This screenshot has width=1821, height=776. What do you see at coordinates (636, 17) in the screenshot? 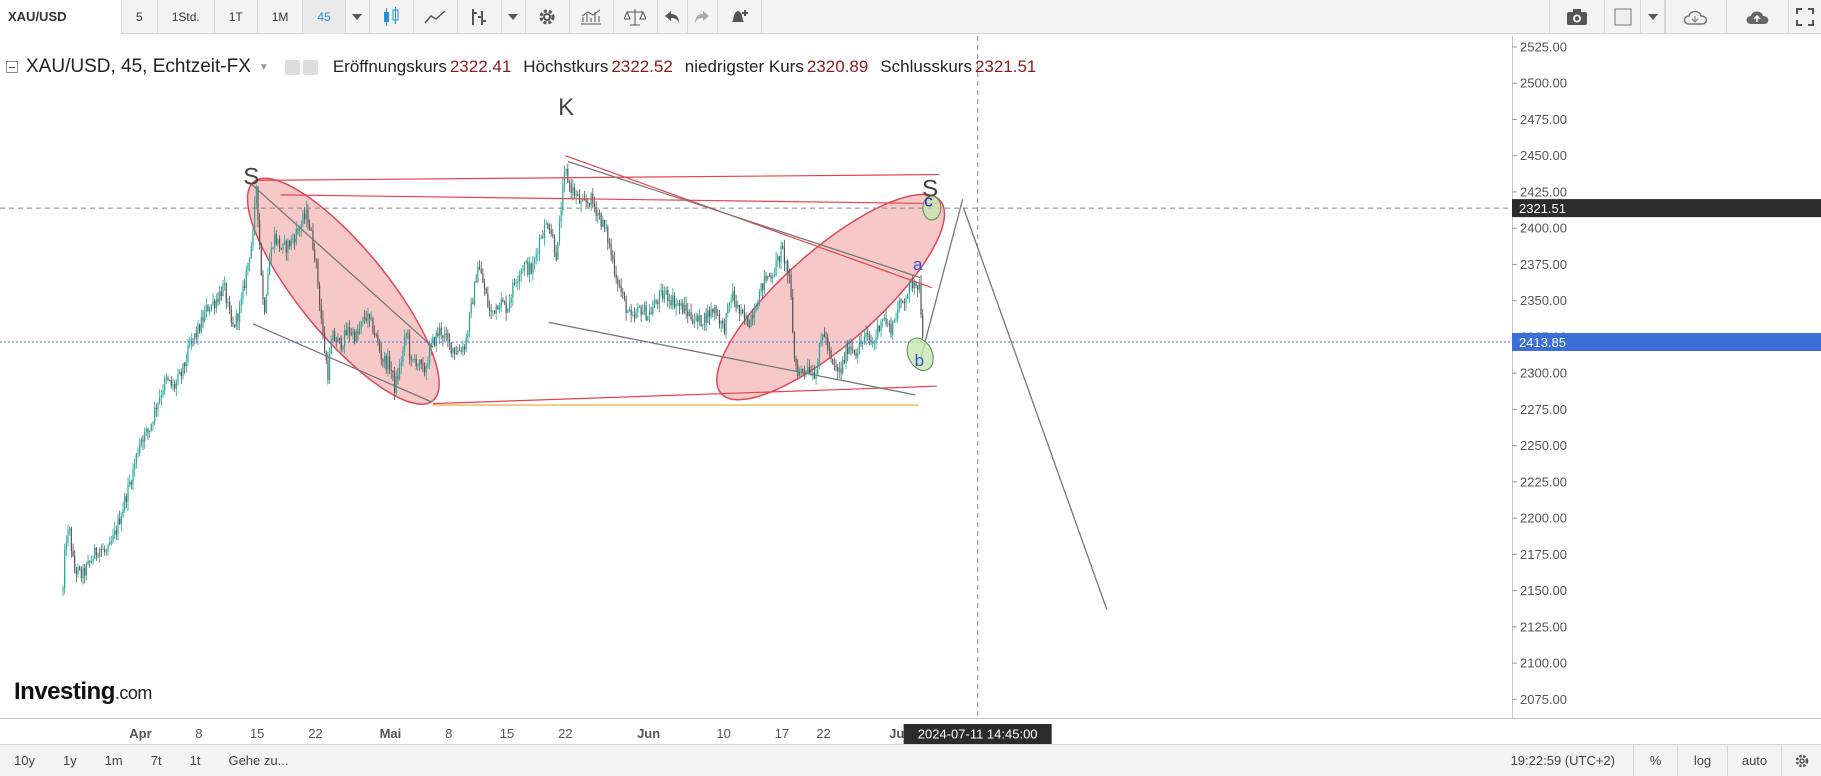
I see `compare-button` at bounding box center [636, 17].